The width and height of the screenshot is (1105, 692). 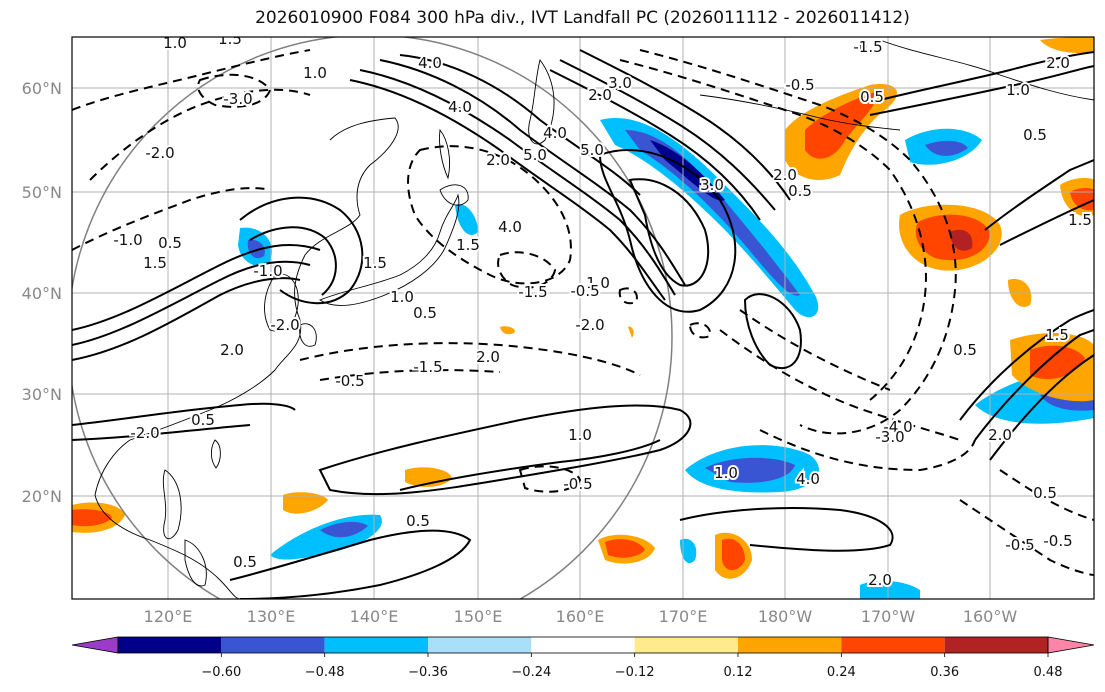 What do you see at coordinates (271, 616) in the screenshot?
I see `lon-tick-label: 130°E` at bounding box center [271, 616].